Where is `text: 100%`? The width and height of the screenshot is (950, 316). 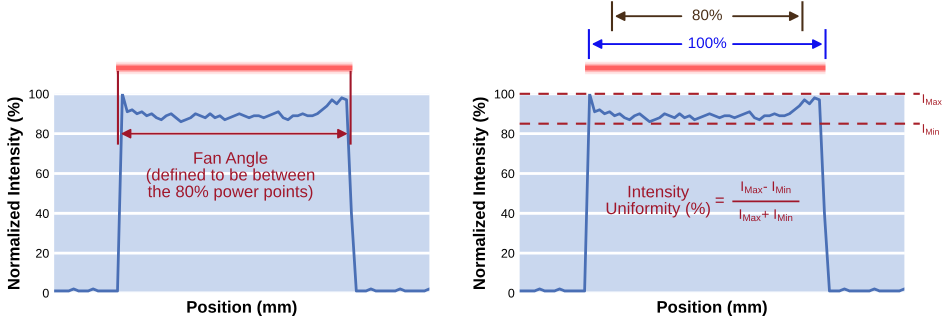 text: 100% is located at coordinates (707, 42).